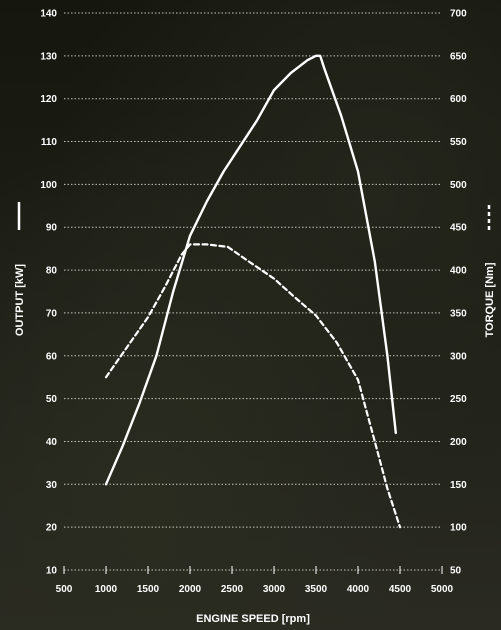 The height and width of the screenshot is (630, 501). Describe the element at coordinates (48, 14) in the screenshot. I see `y-left-tick-label: 140` at that location.